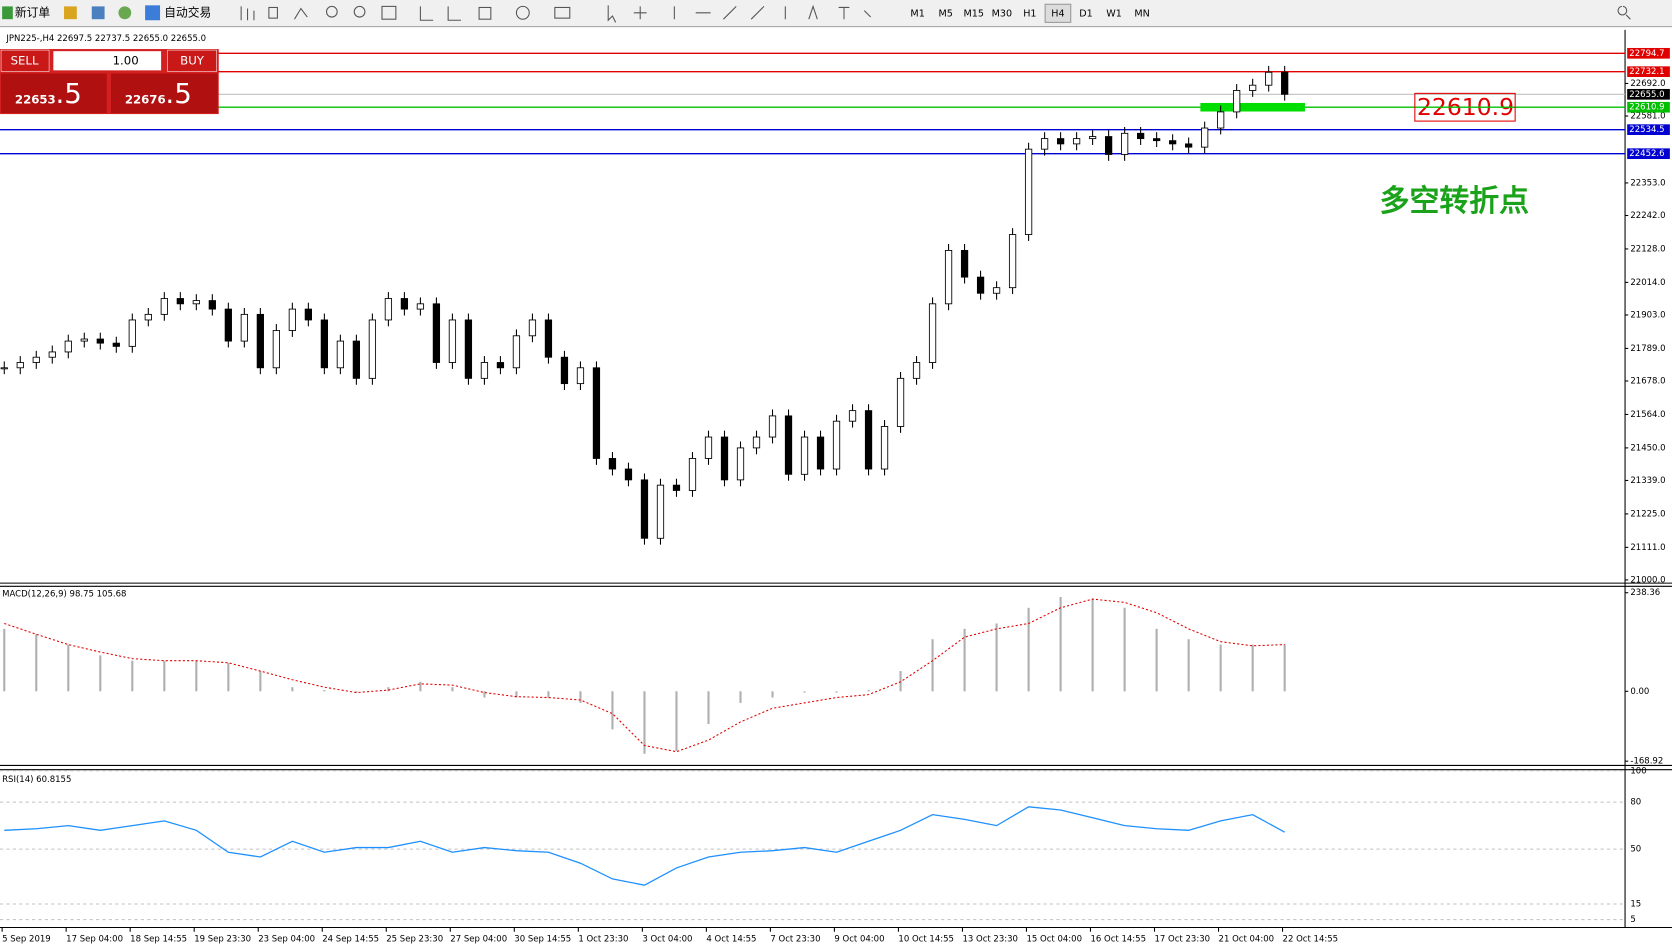 The width and height of the screenshot is (1672, 952). Describe the element at coordinates (32, 12) in the screenshot. I see `new-order-button: 新订单` at that location.